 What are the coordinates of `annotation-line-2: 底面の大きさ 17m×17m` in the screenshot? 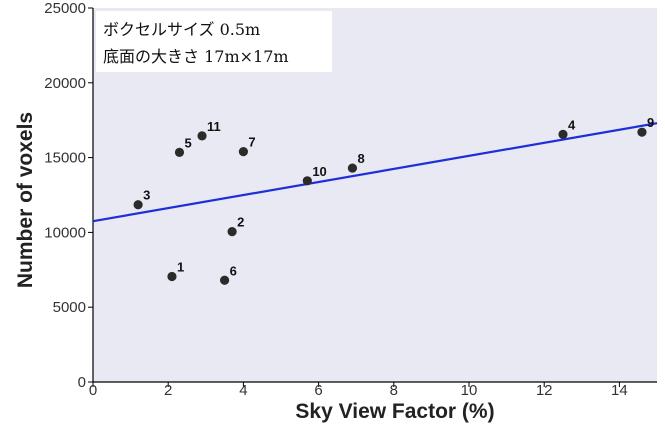 It's located at (196, 56).